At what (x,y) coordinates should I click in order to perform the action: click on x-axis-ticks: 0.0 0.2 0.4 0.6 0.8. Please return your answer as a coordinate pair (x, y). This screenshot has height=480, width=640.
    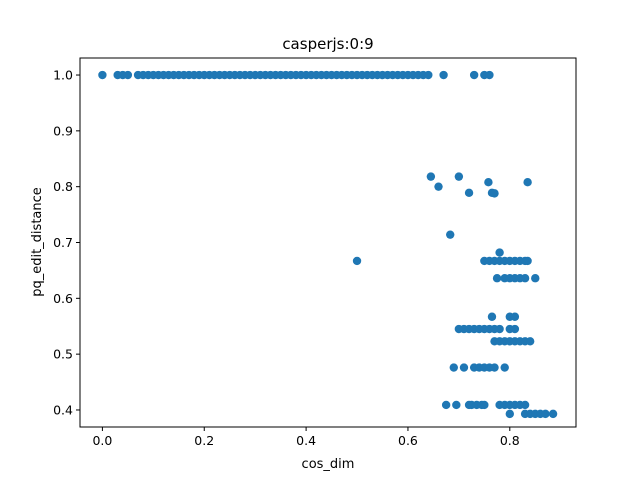
    Looking at the image, I should click on (306, 437).